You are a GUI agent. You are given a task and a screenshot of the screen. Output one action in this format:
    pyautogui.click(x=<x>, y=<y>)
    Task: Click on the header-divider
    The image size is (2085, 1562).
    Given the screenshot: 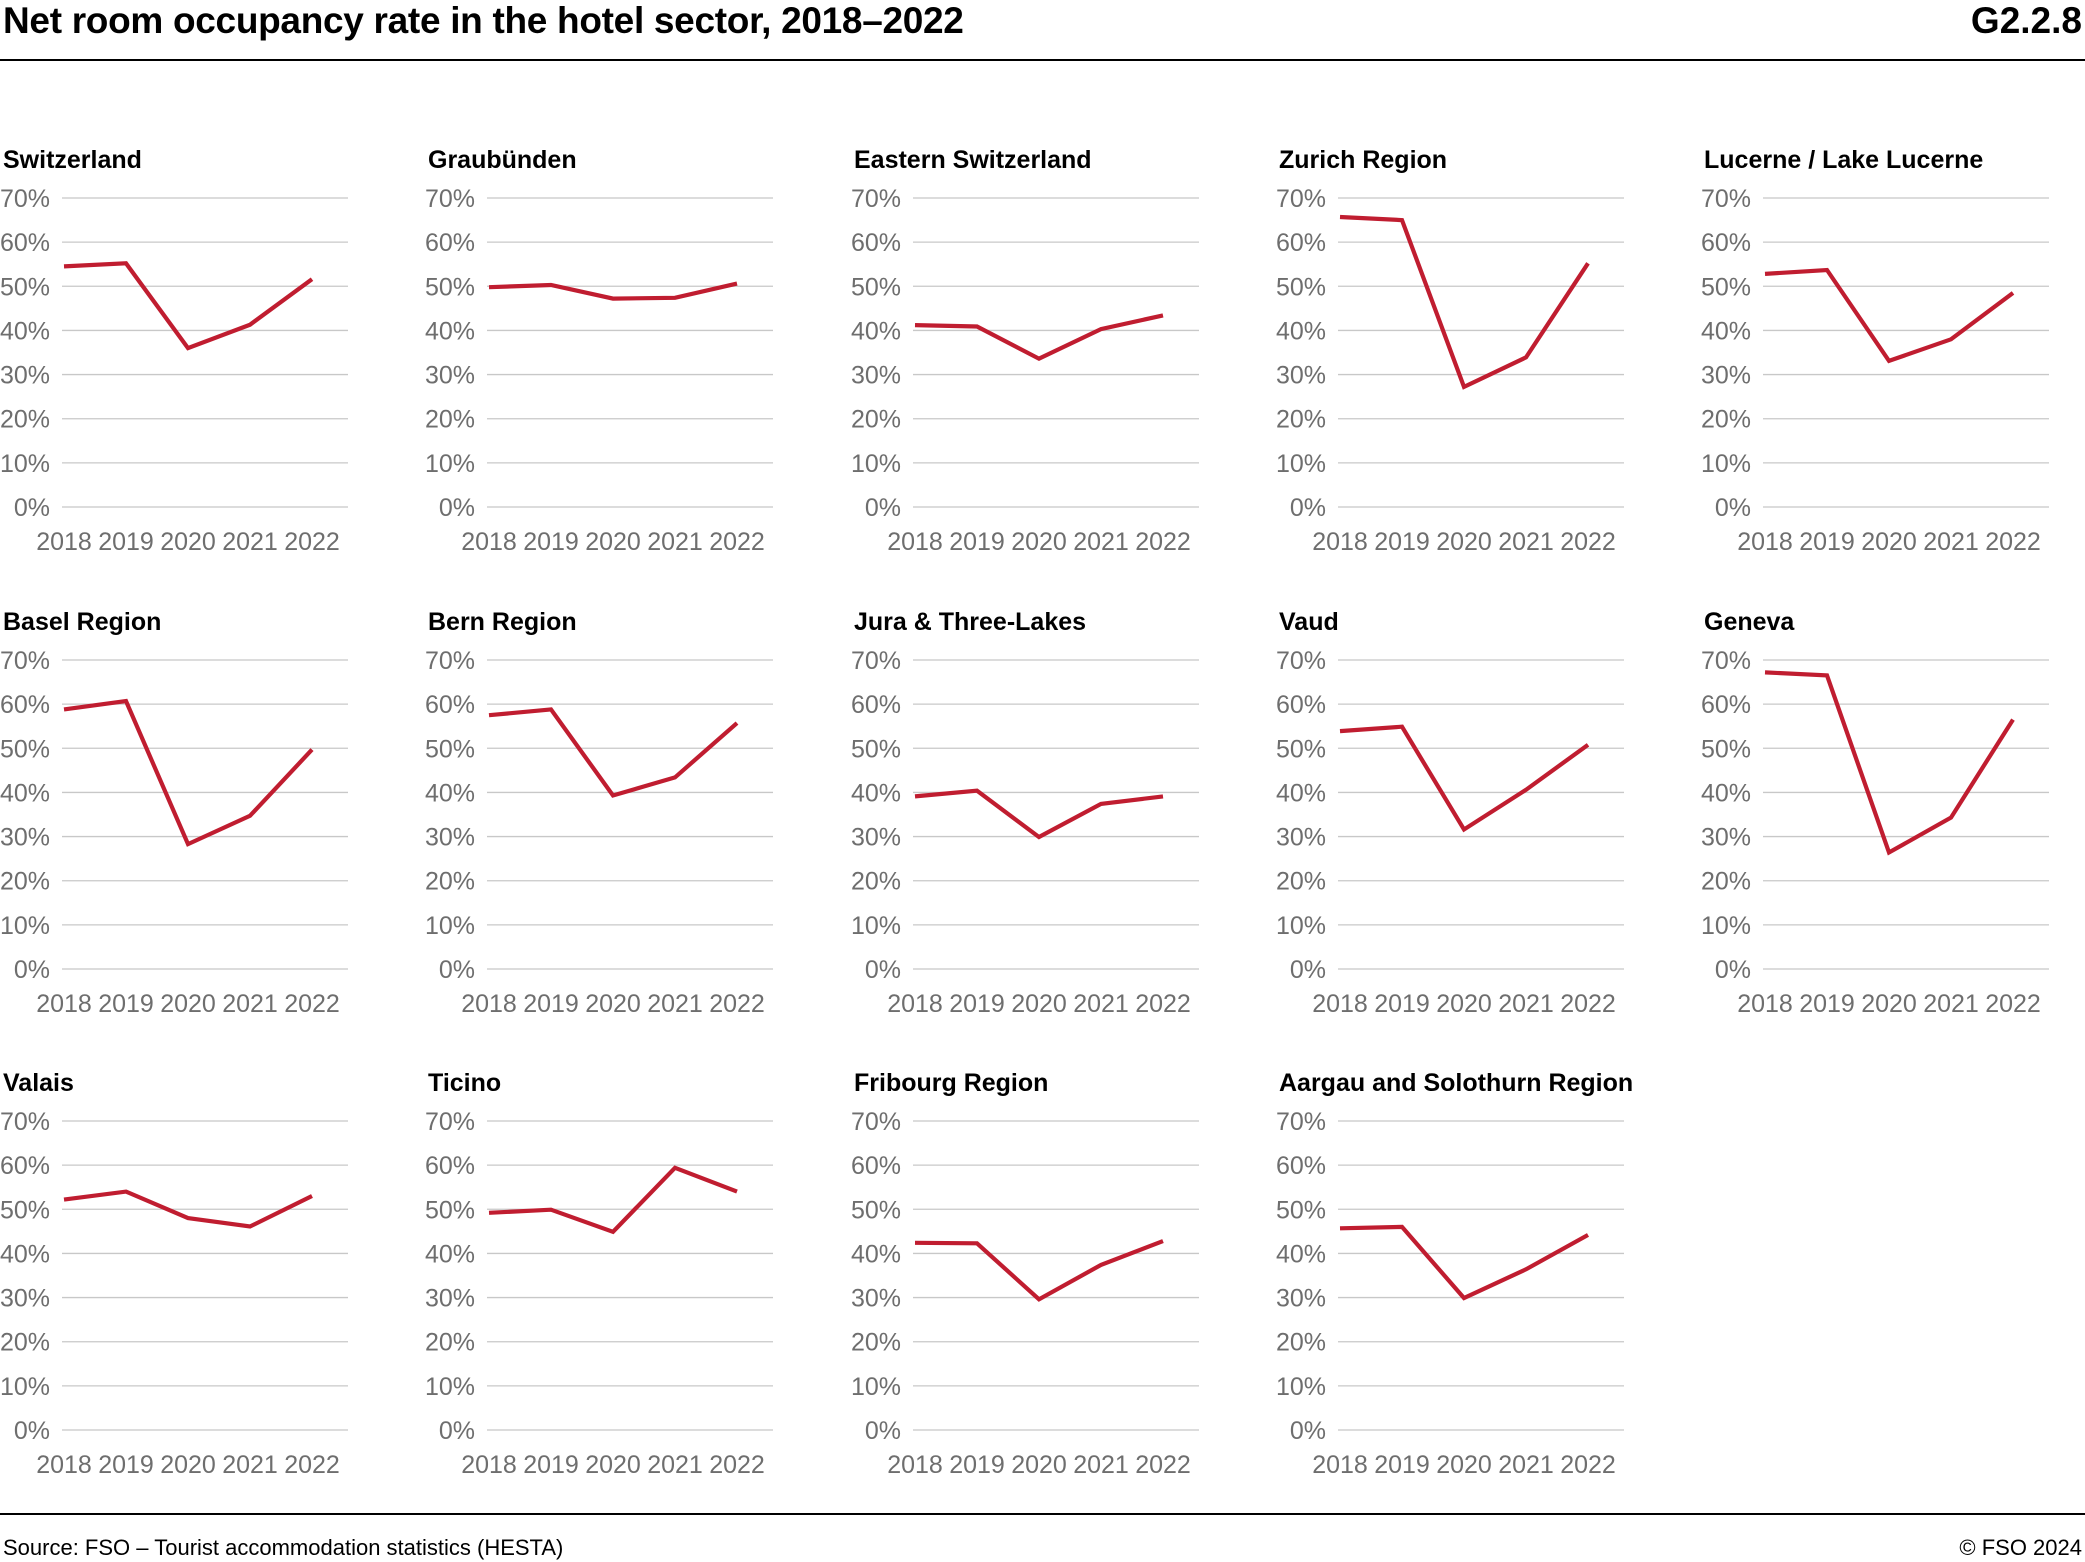 What is the action you would take?
    pyautogui.click(x=1042, y=60)
    